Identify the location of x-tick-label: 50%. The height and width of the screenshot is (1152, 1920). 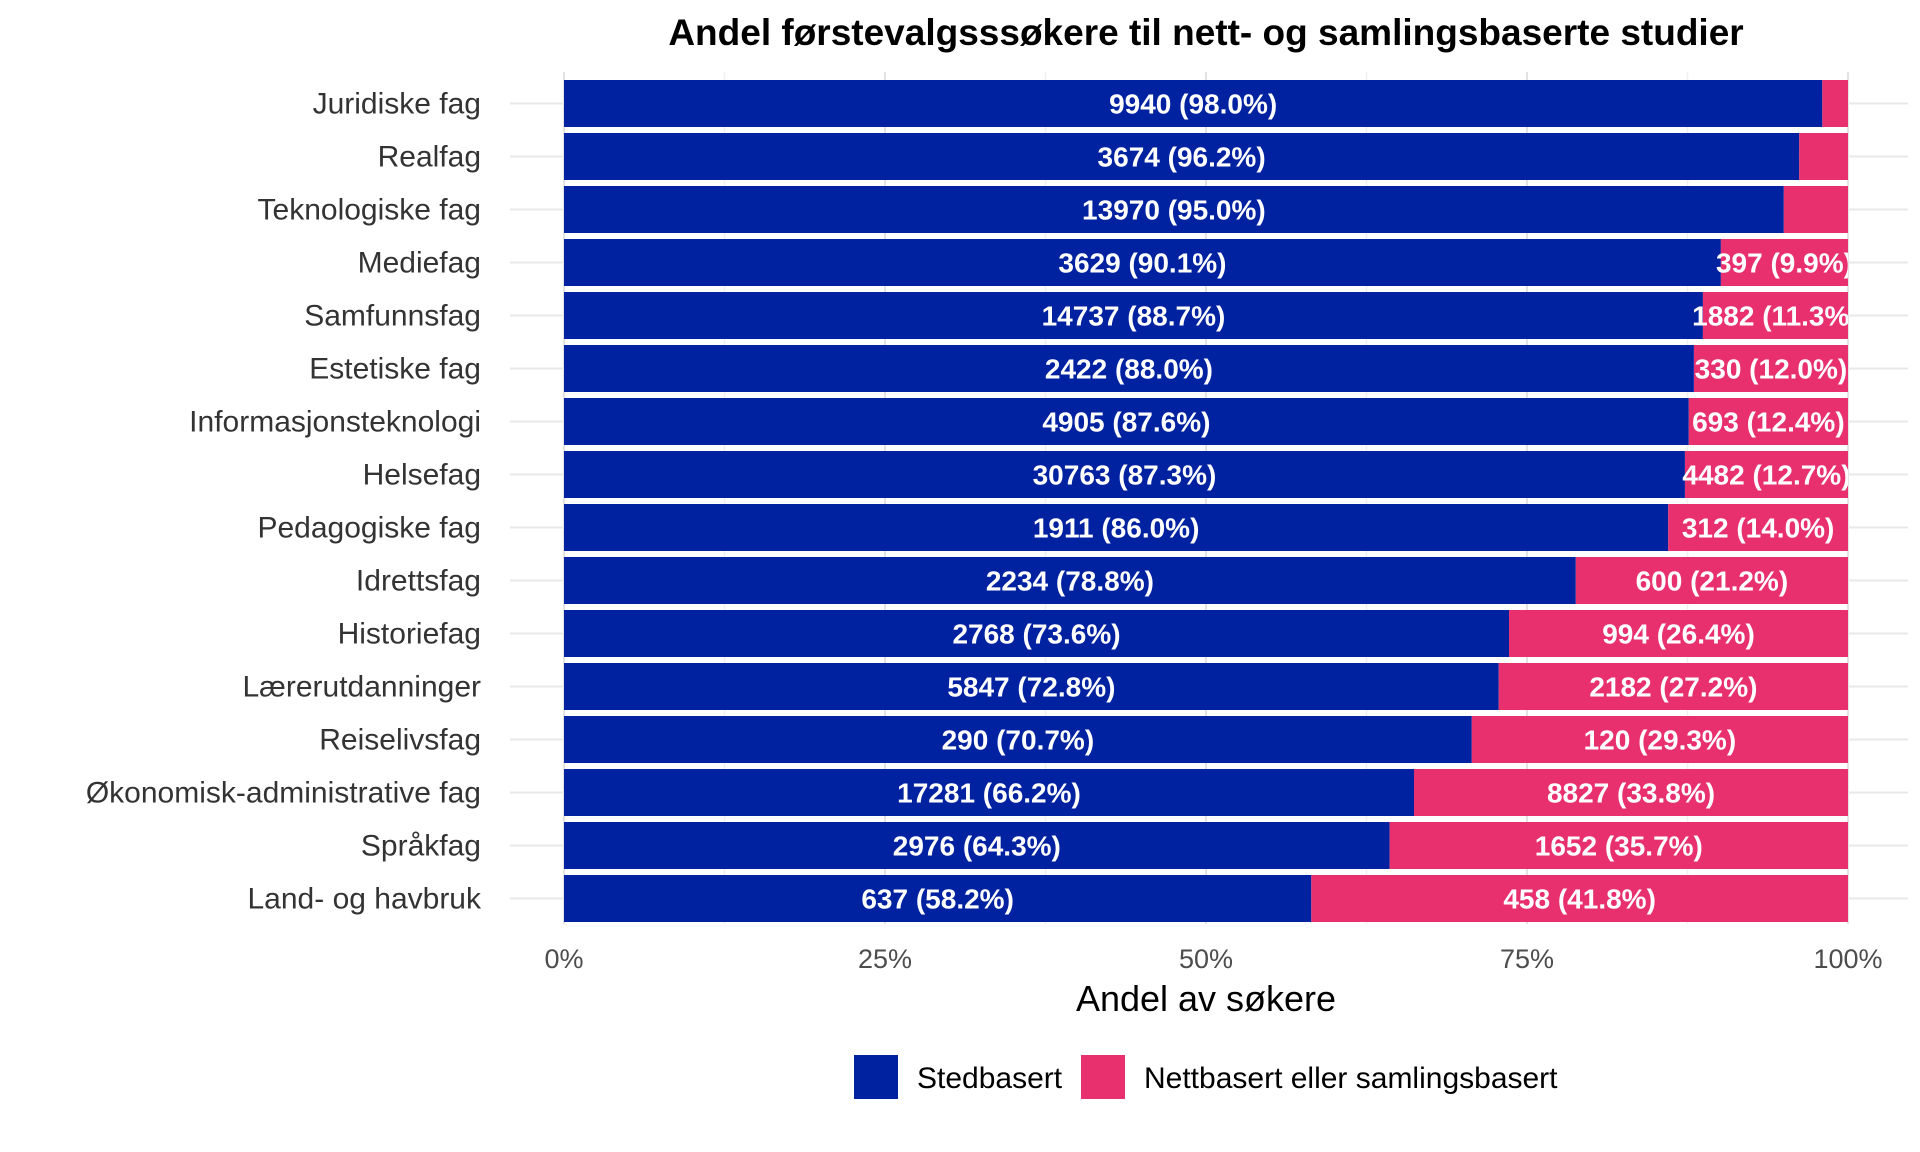
(1206, 959).